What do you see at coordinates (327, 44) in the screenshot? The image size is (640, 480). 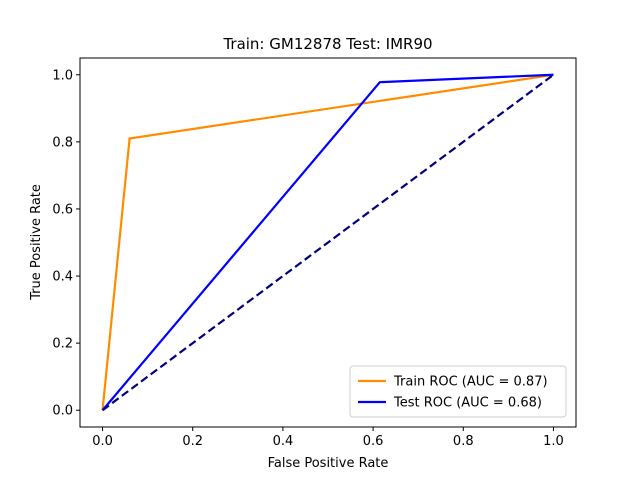 I see `chart-title: Train: GM12878 Test: IMR90` at bounding box center [327, 44].